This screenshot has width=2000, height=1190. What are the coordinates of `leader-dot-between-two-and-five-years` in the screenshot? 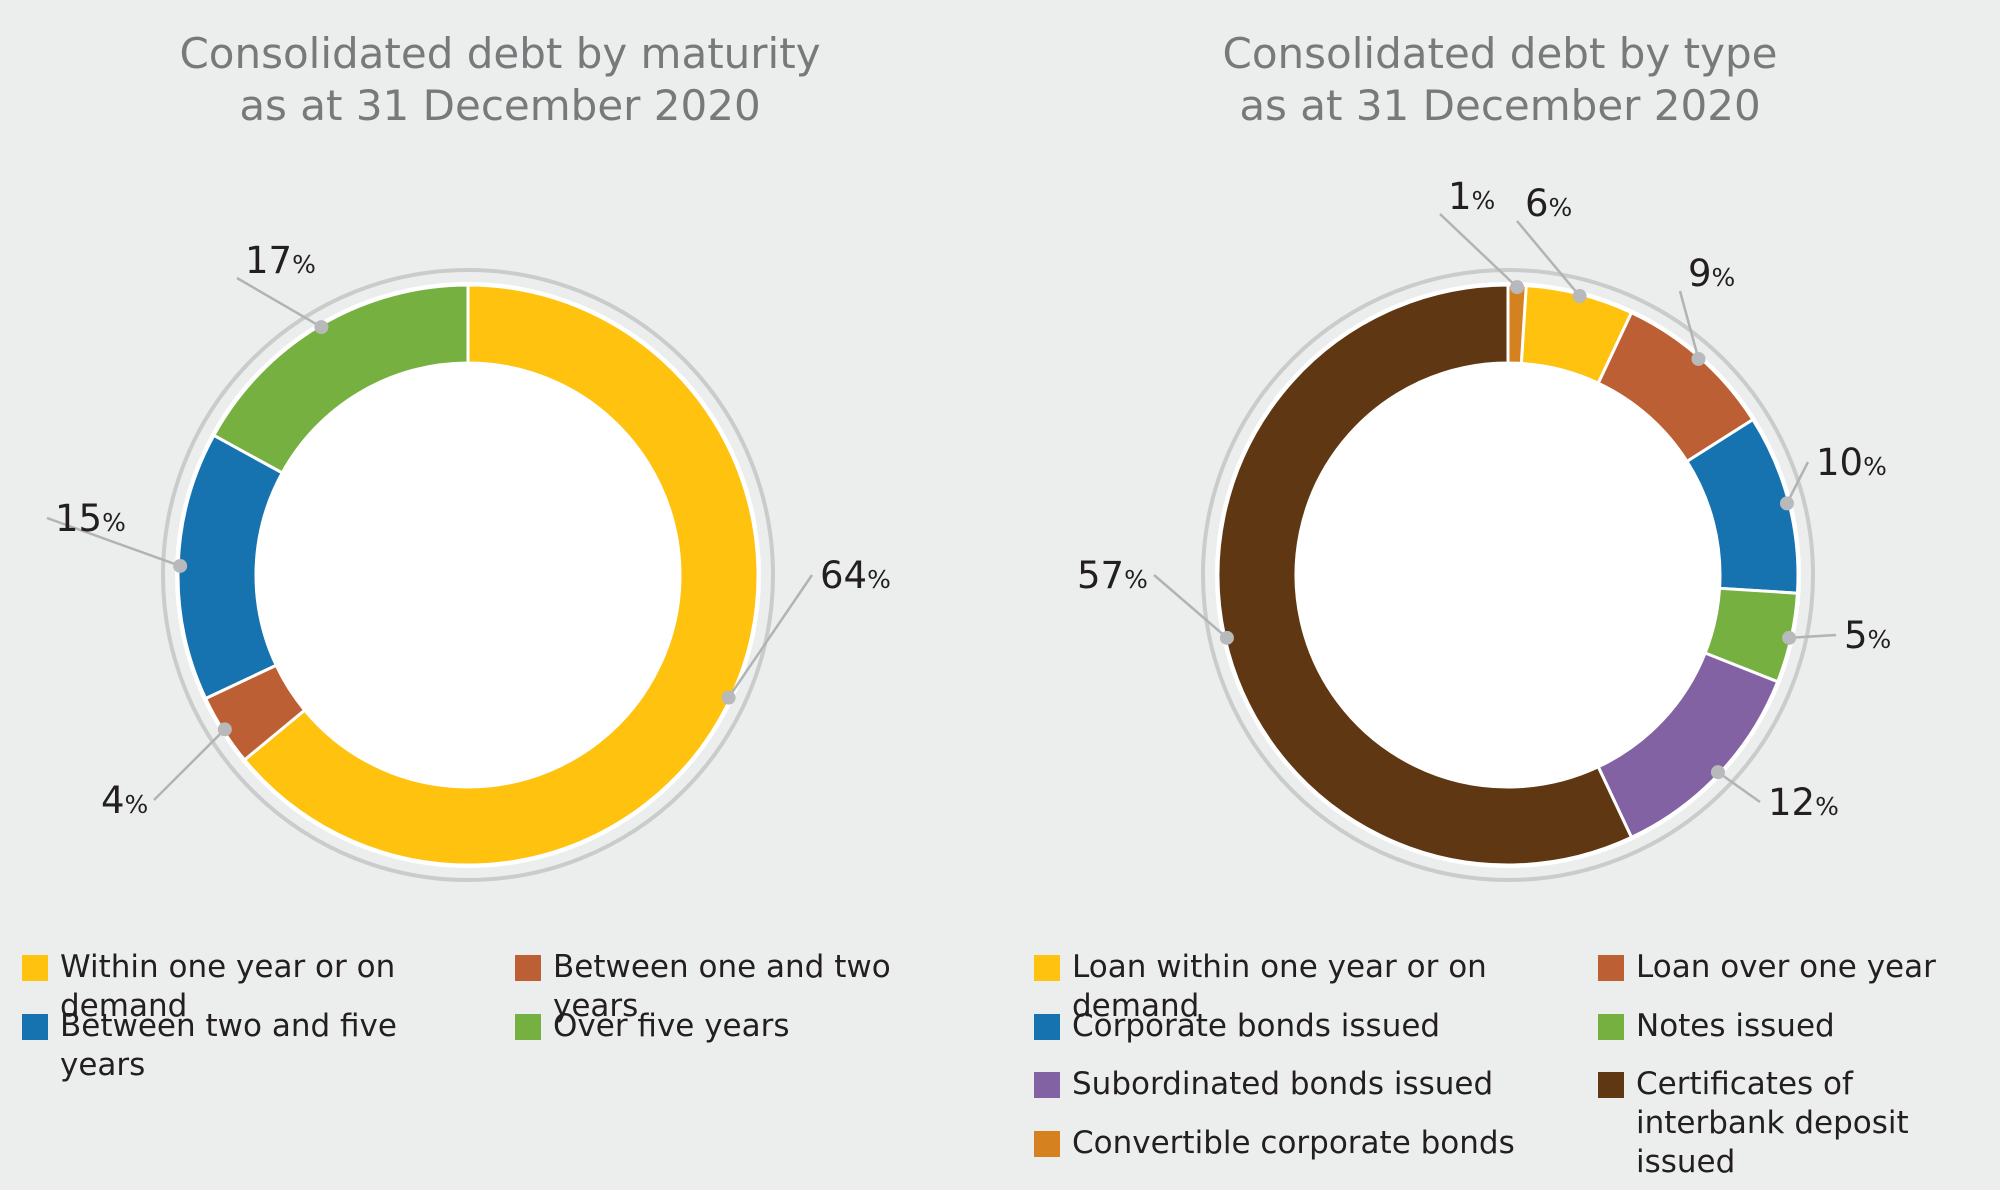 It's located at (180, 565).